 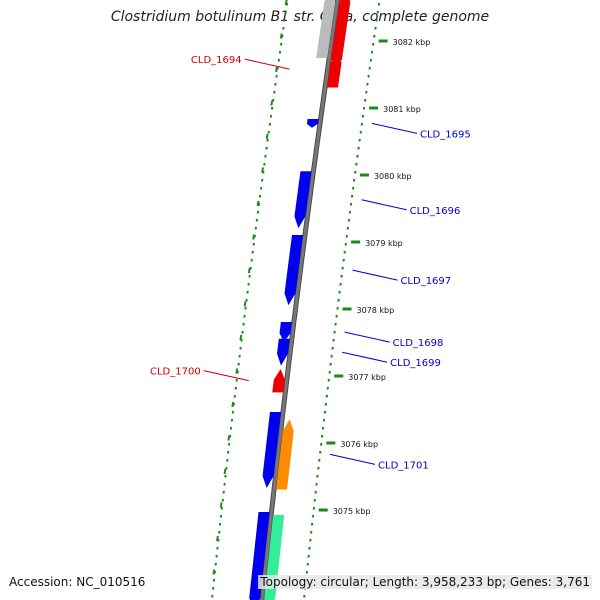 I want to click on kbp-tick-label: 3077 kbp, so click(x=367, y=377).